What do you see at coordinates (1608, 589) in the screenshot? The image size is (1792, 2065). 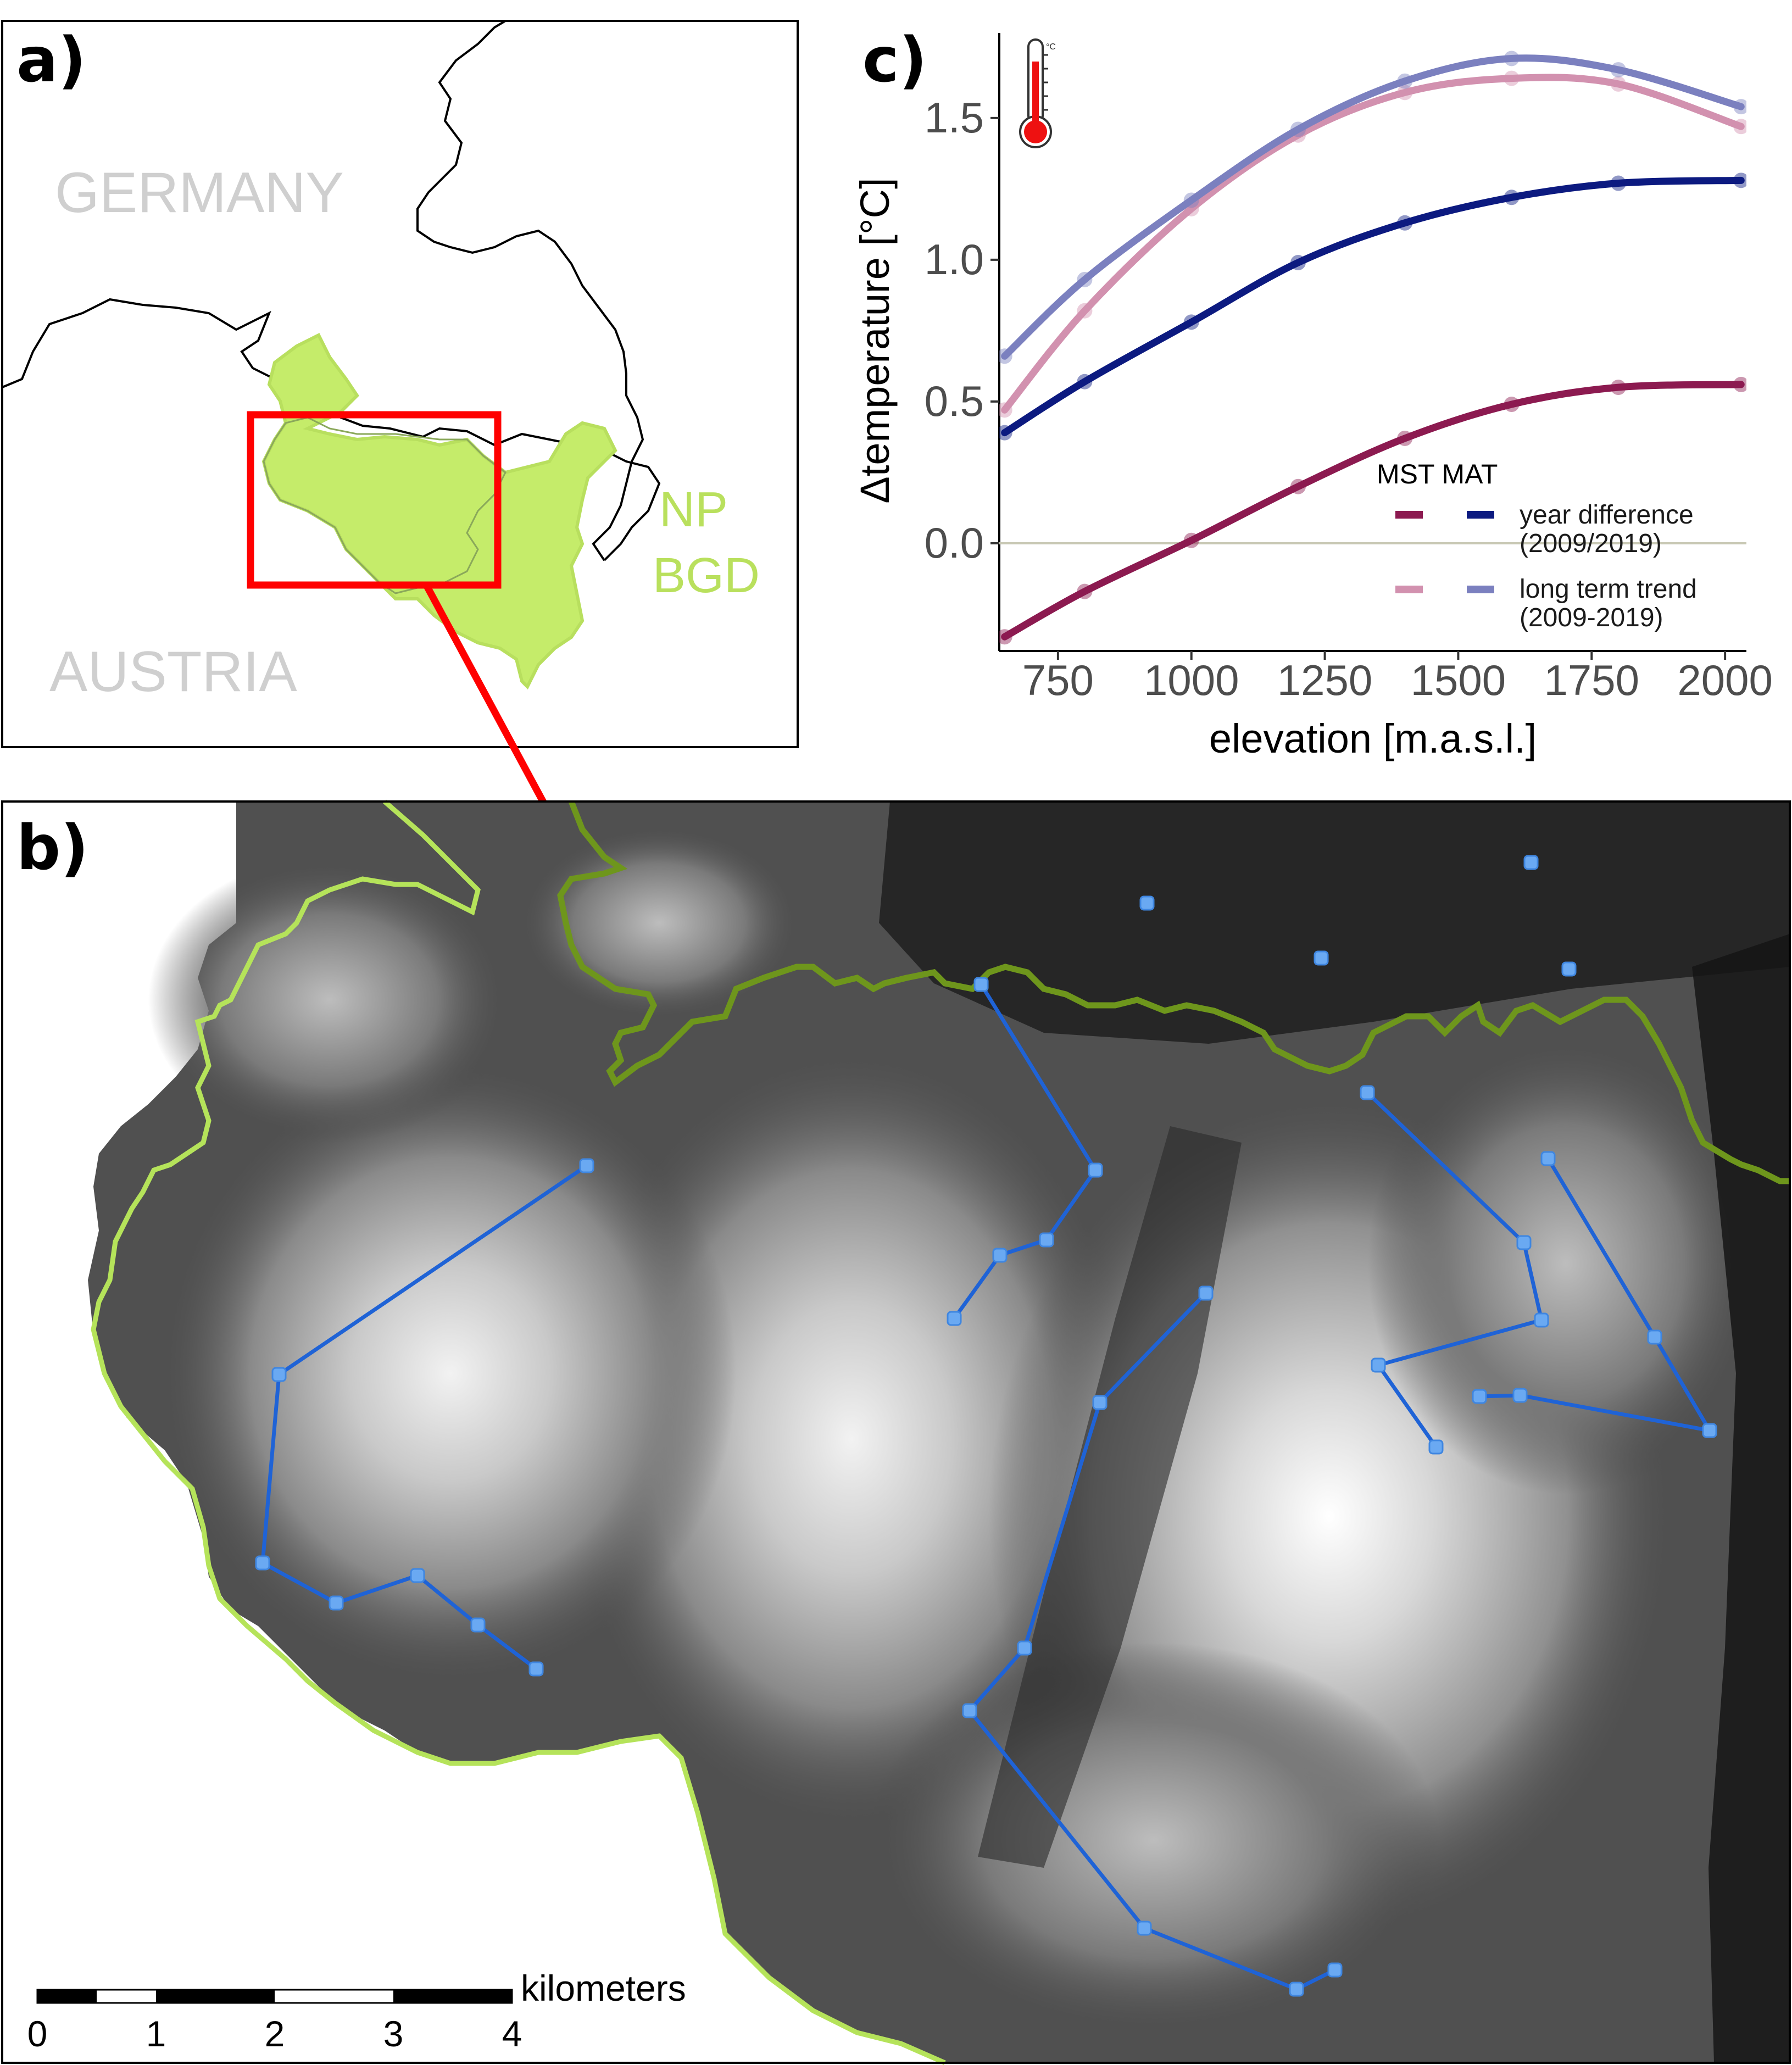 I see `legend-label: long term trend` at bounding box center [1608, 589].